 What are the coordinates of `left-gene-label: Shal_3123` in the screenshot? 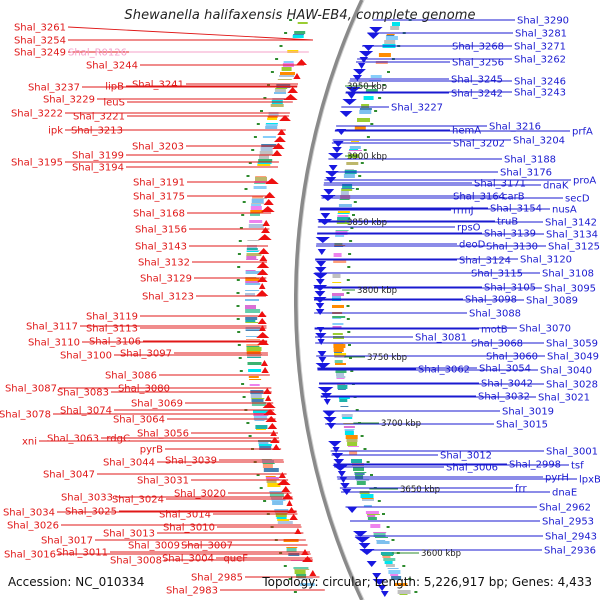 It's located at (168, 297).